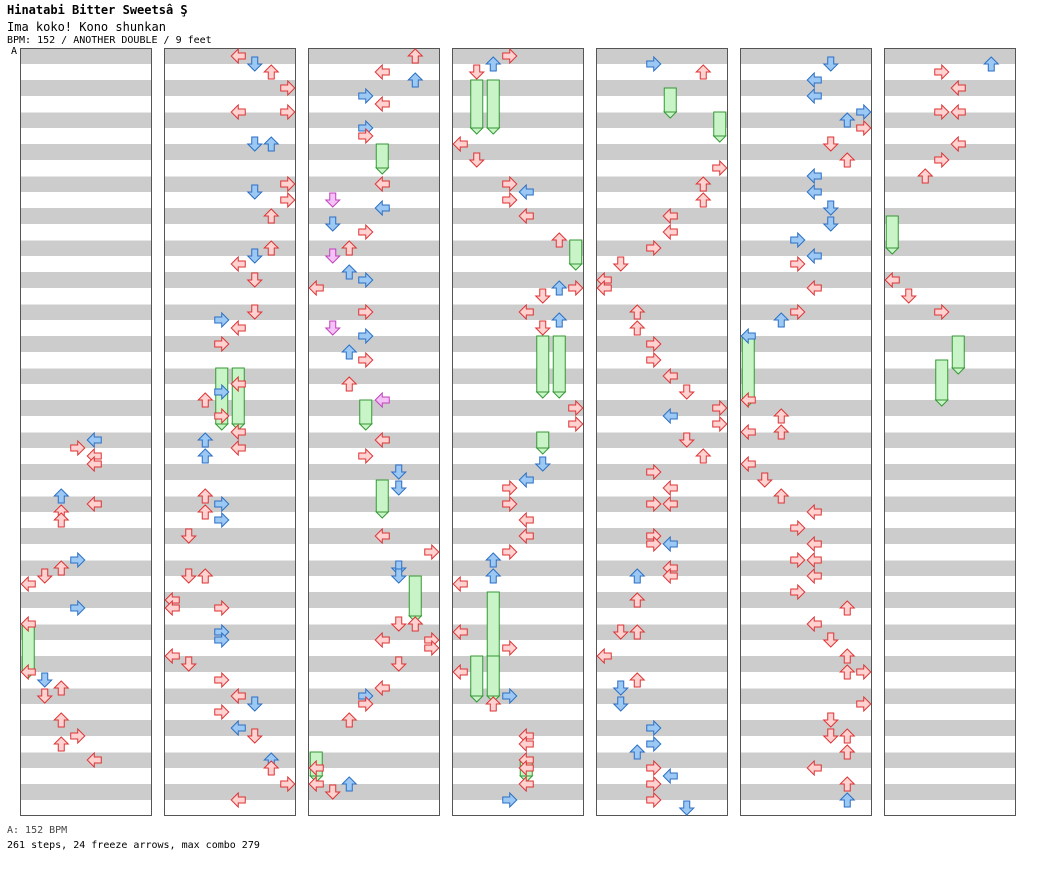  Describe the element at coordinates (86, 27) in the screenshot. I see `song-title: Ima koko! Kono shunkan` at that location.